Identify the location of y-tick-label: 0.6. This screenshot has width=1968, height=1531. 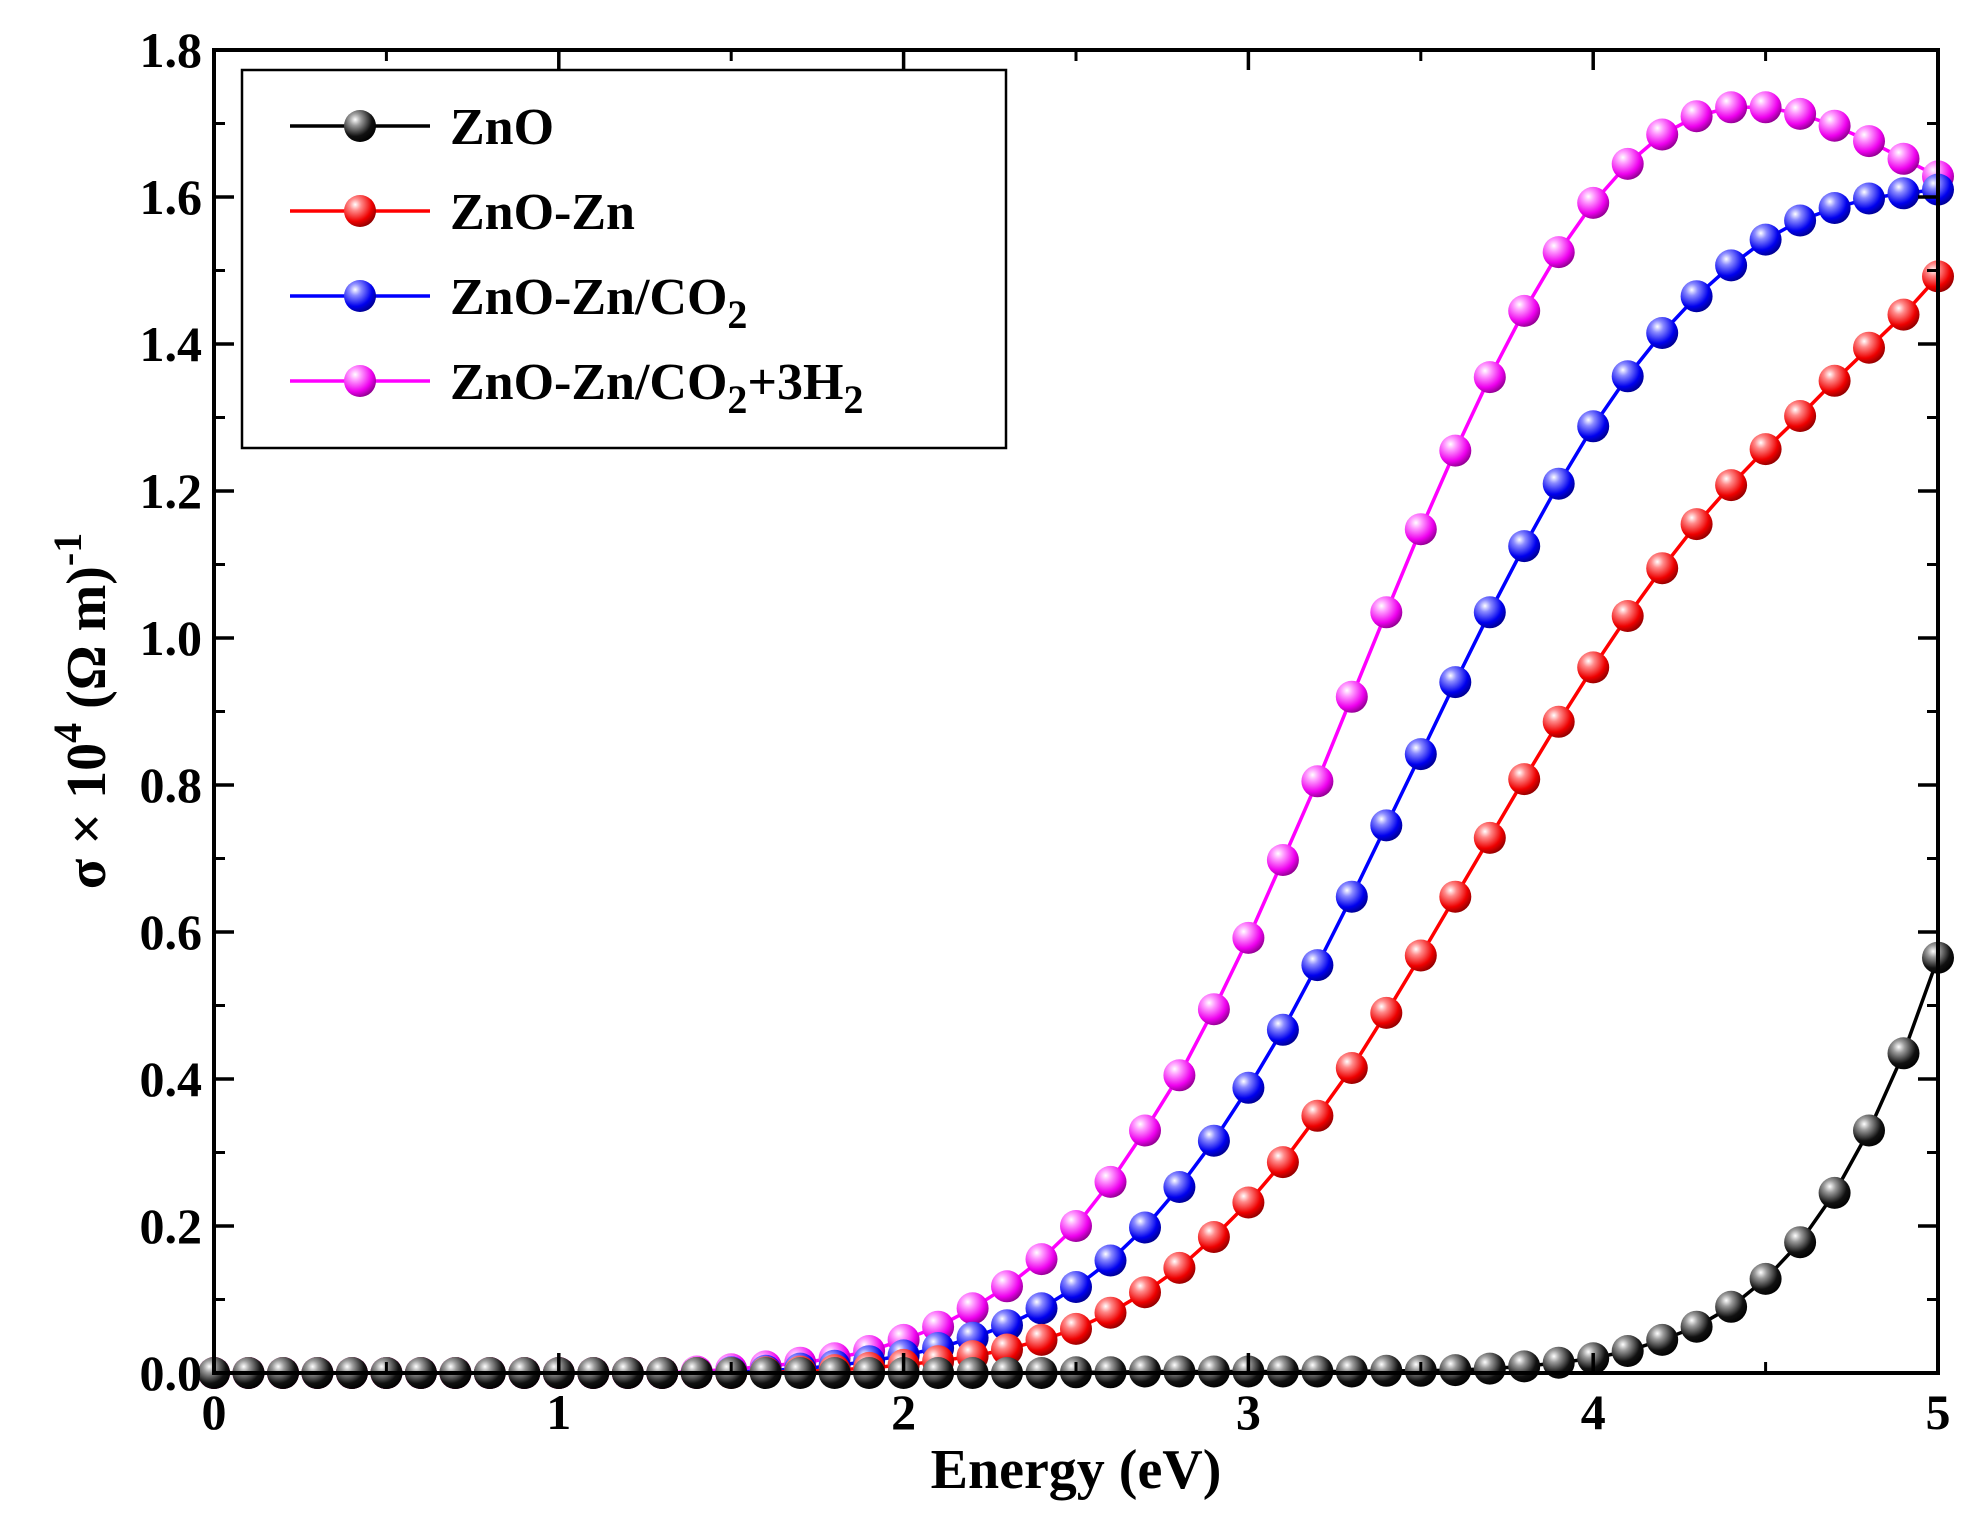
(171, 932).